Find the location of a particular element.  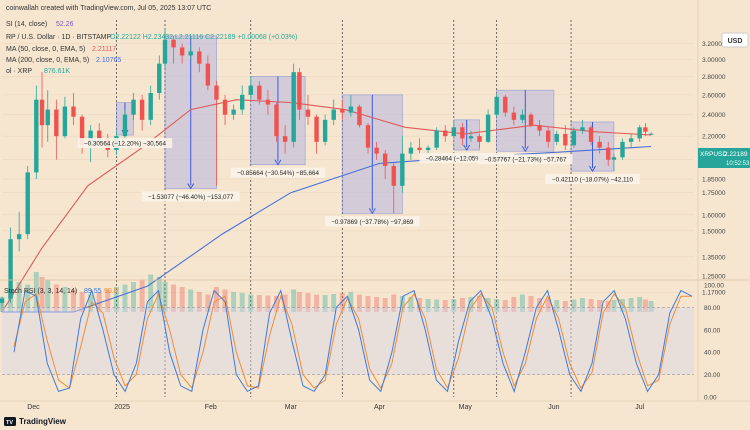

currency-button is located at coordinates (735, 40).